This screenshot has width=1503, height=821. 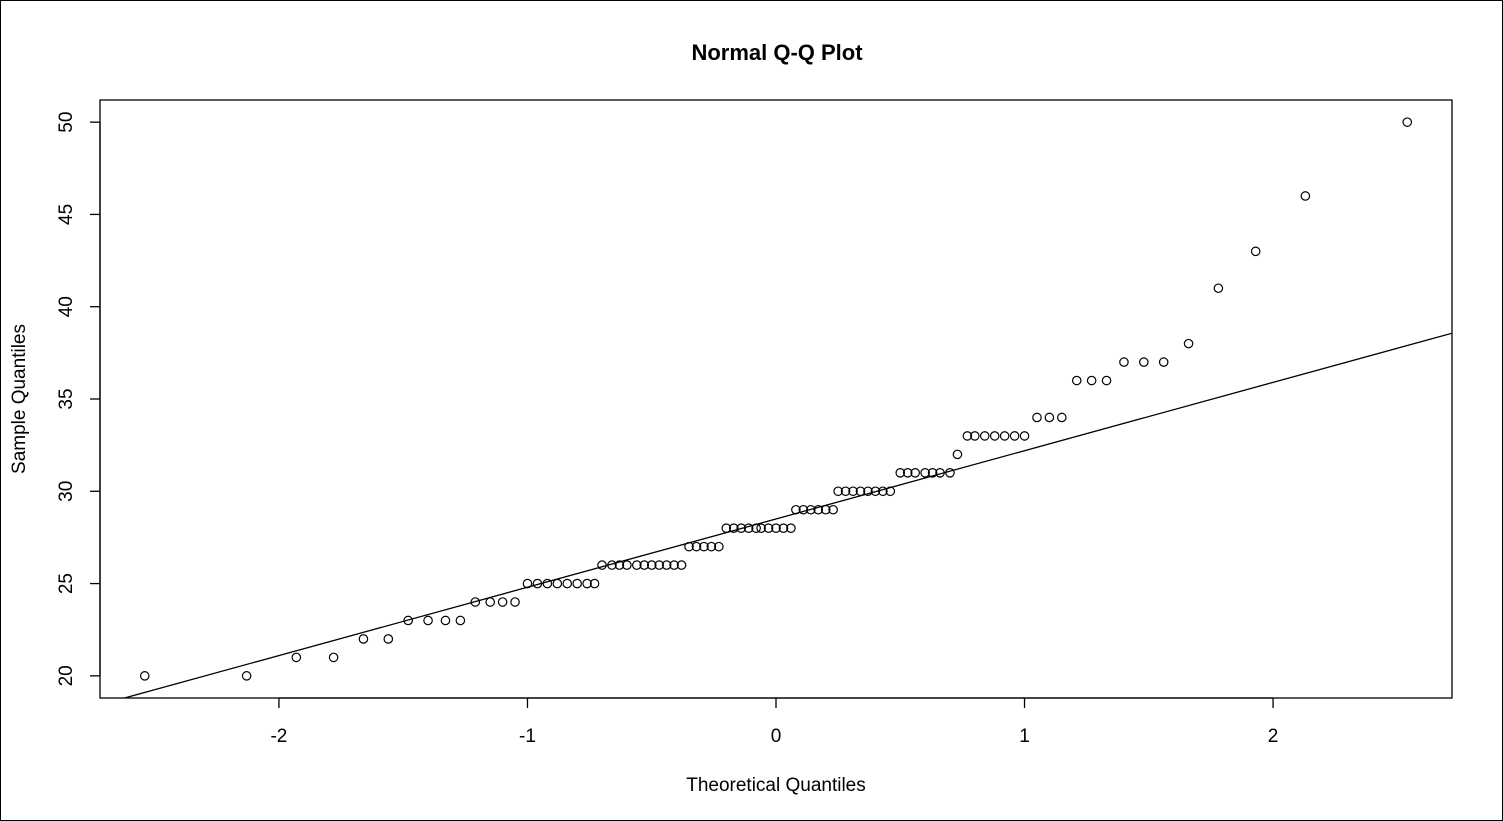 What do you see at coordinates (66, 214) in the screenshot?
I see `y-tick-label: 45` at bounding box center [66, 214].